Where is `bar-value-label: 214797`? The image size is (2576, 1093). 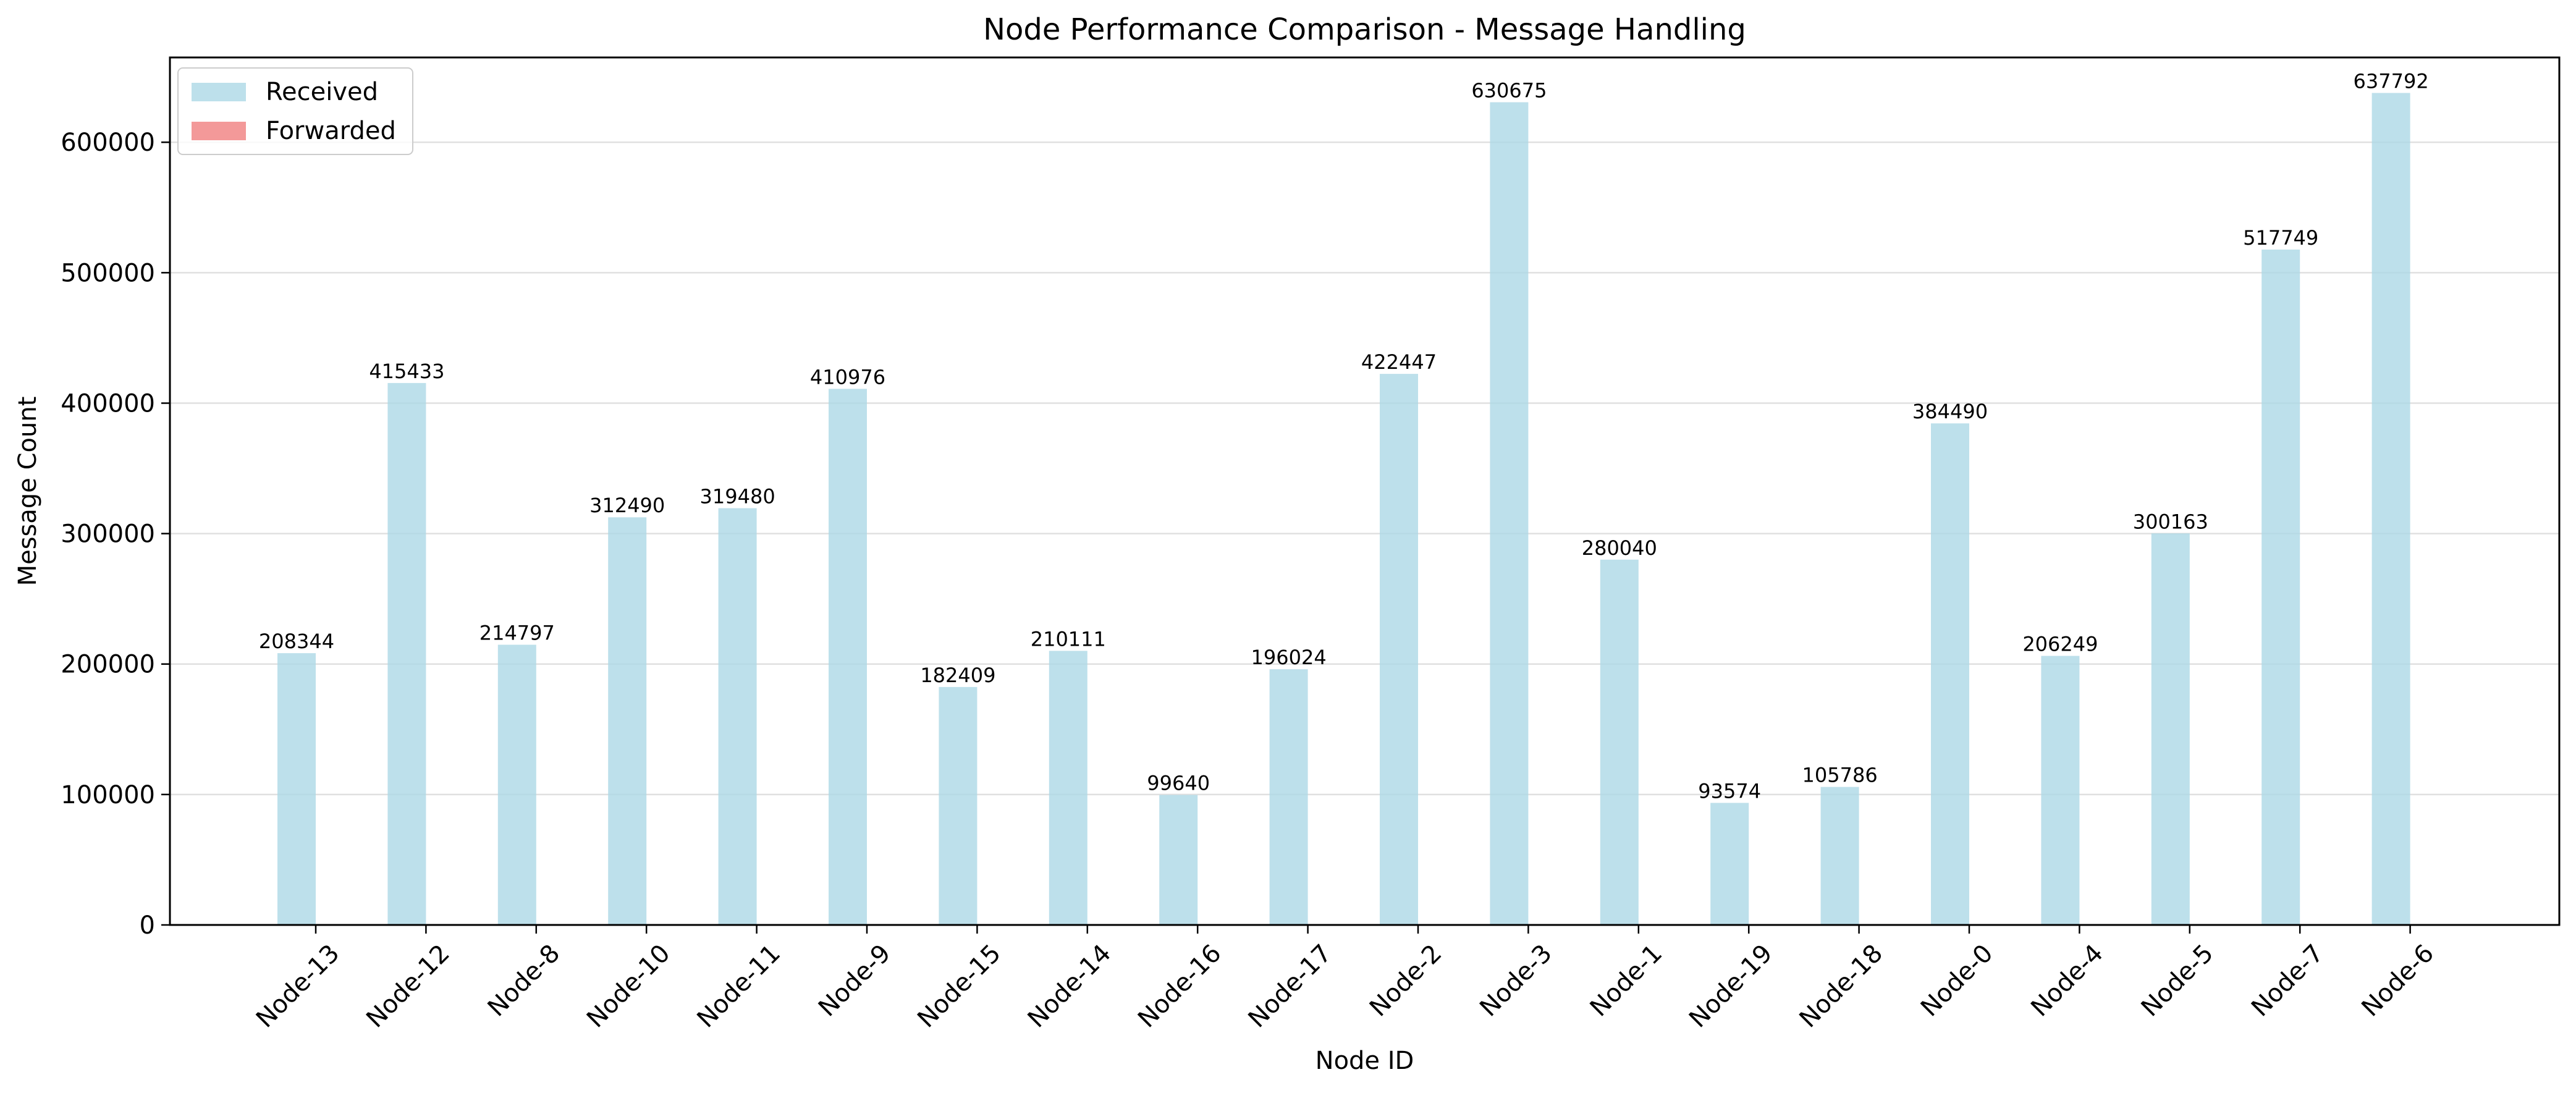
bar-value-label: 214797 is located at coordinates (517, 634).